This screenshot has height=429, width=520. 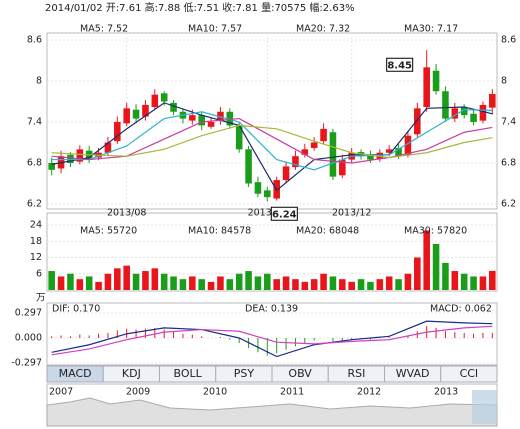 I want to click on ma-label: MA30: 7.17, so click(x=431, y=29).